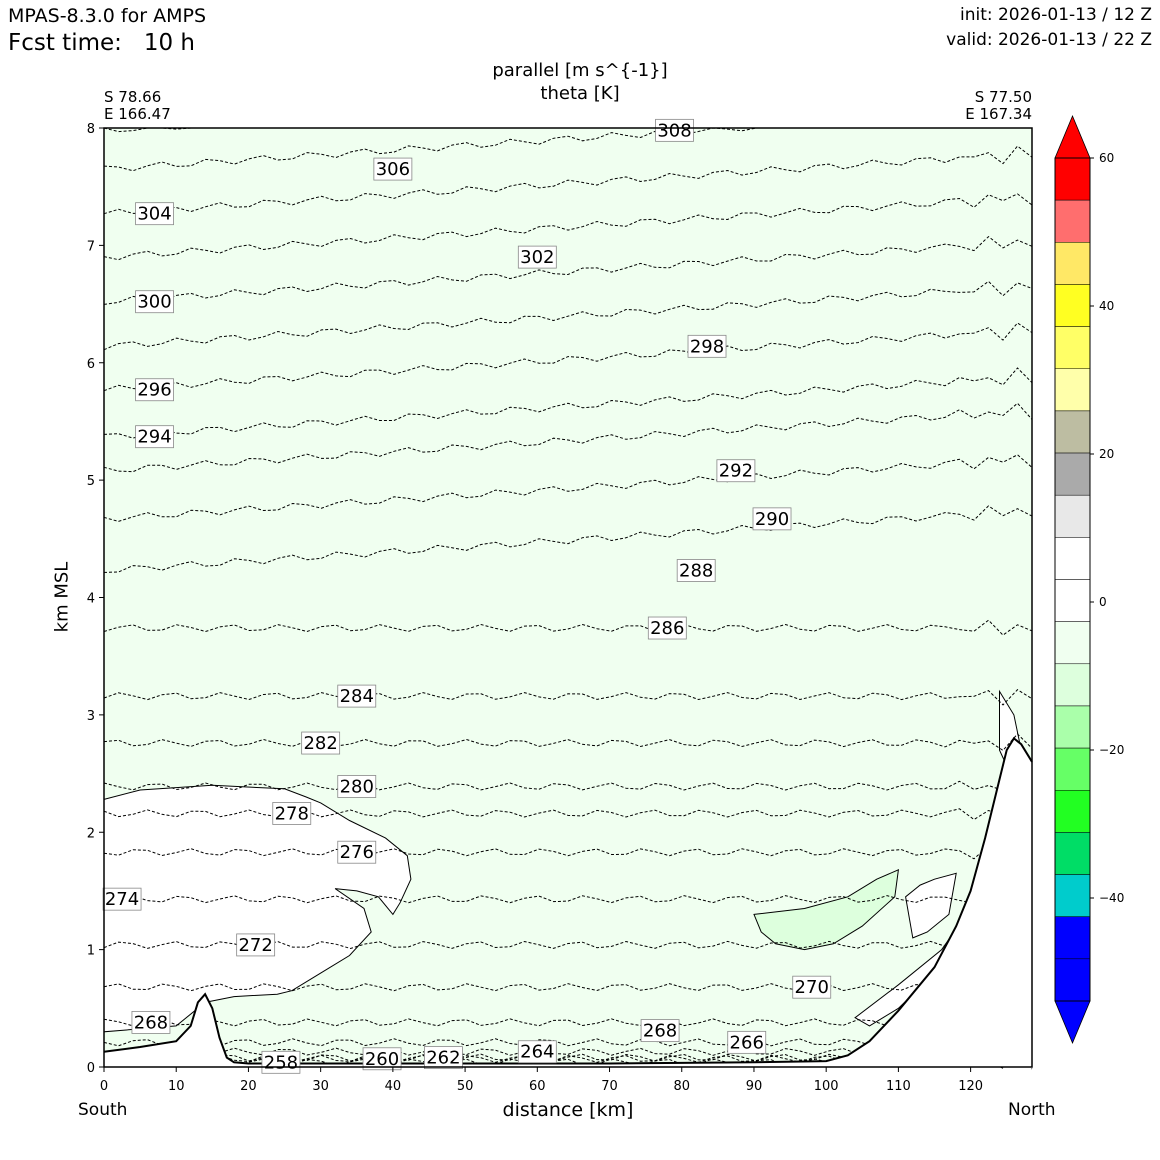  I want to click on contour-label-text: 288, so click(696, 571).